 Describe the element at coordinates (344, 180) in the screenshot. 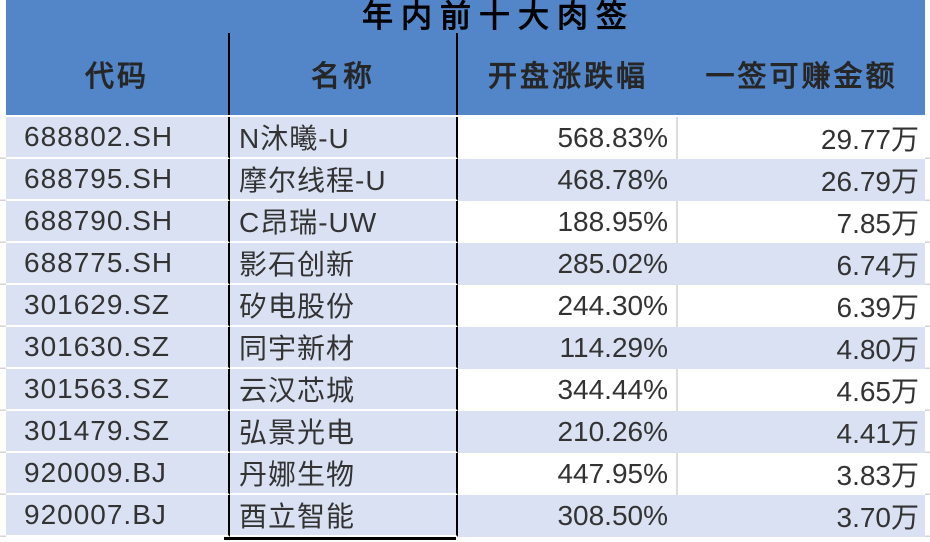

I see `cell-stock-name: 摩尔线程-U` at that location.